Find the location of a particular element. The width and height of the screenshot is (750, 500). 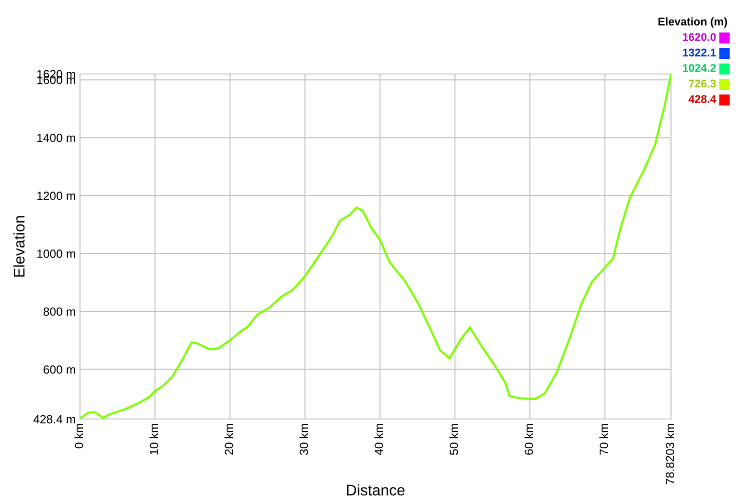

y-tick-label: 1000 m is located at coordinates (56, 254).